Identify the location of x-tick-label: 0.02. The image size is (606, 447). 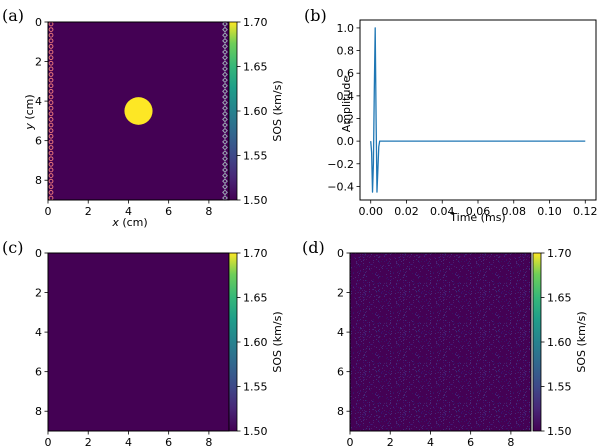
(406, 211).